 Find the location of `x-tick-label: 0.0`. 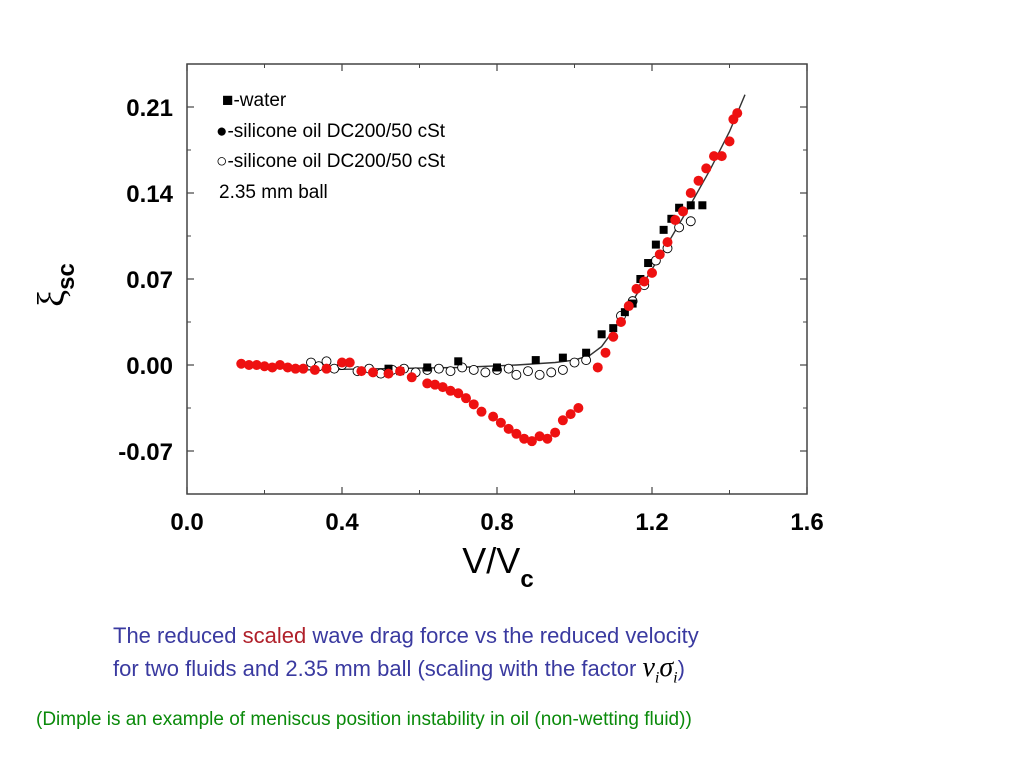

x-tick-label: 0.0 is located at coordinates (186, 522).